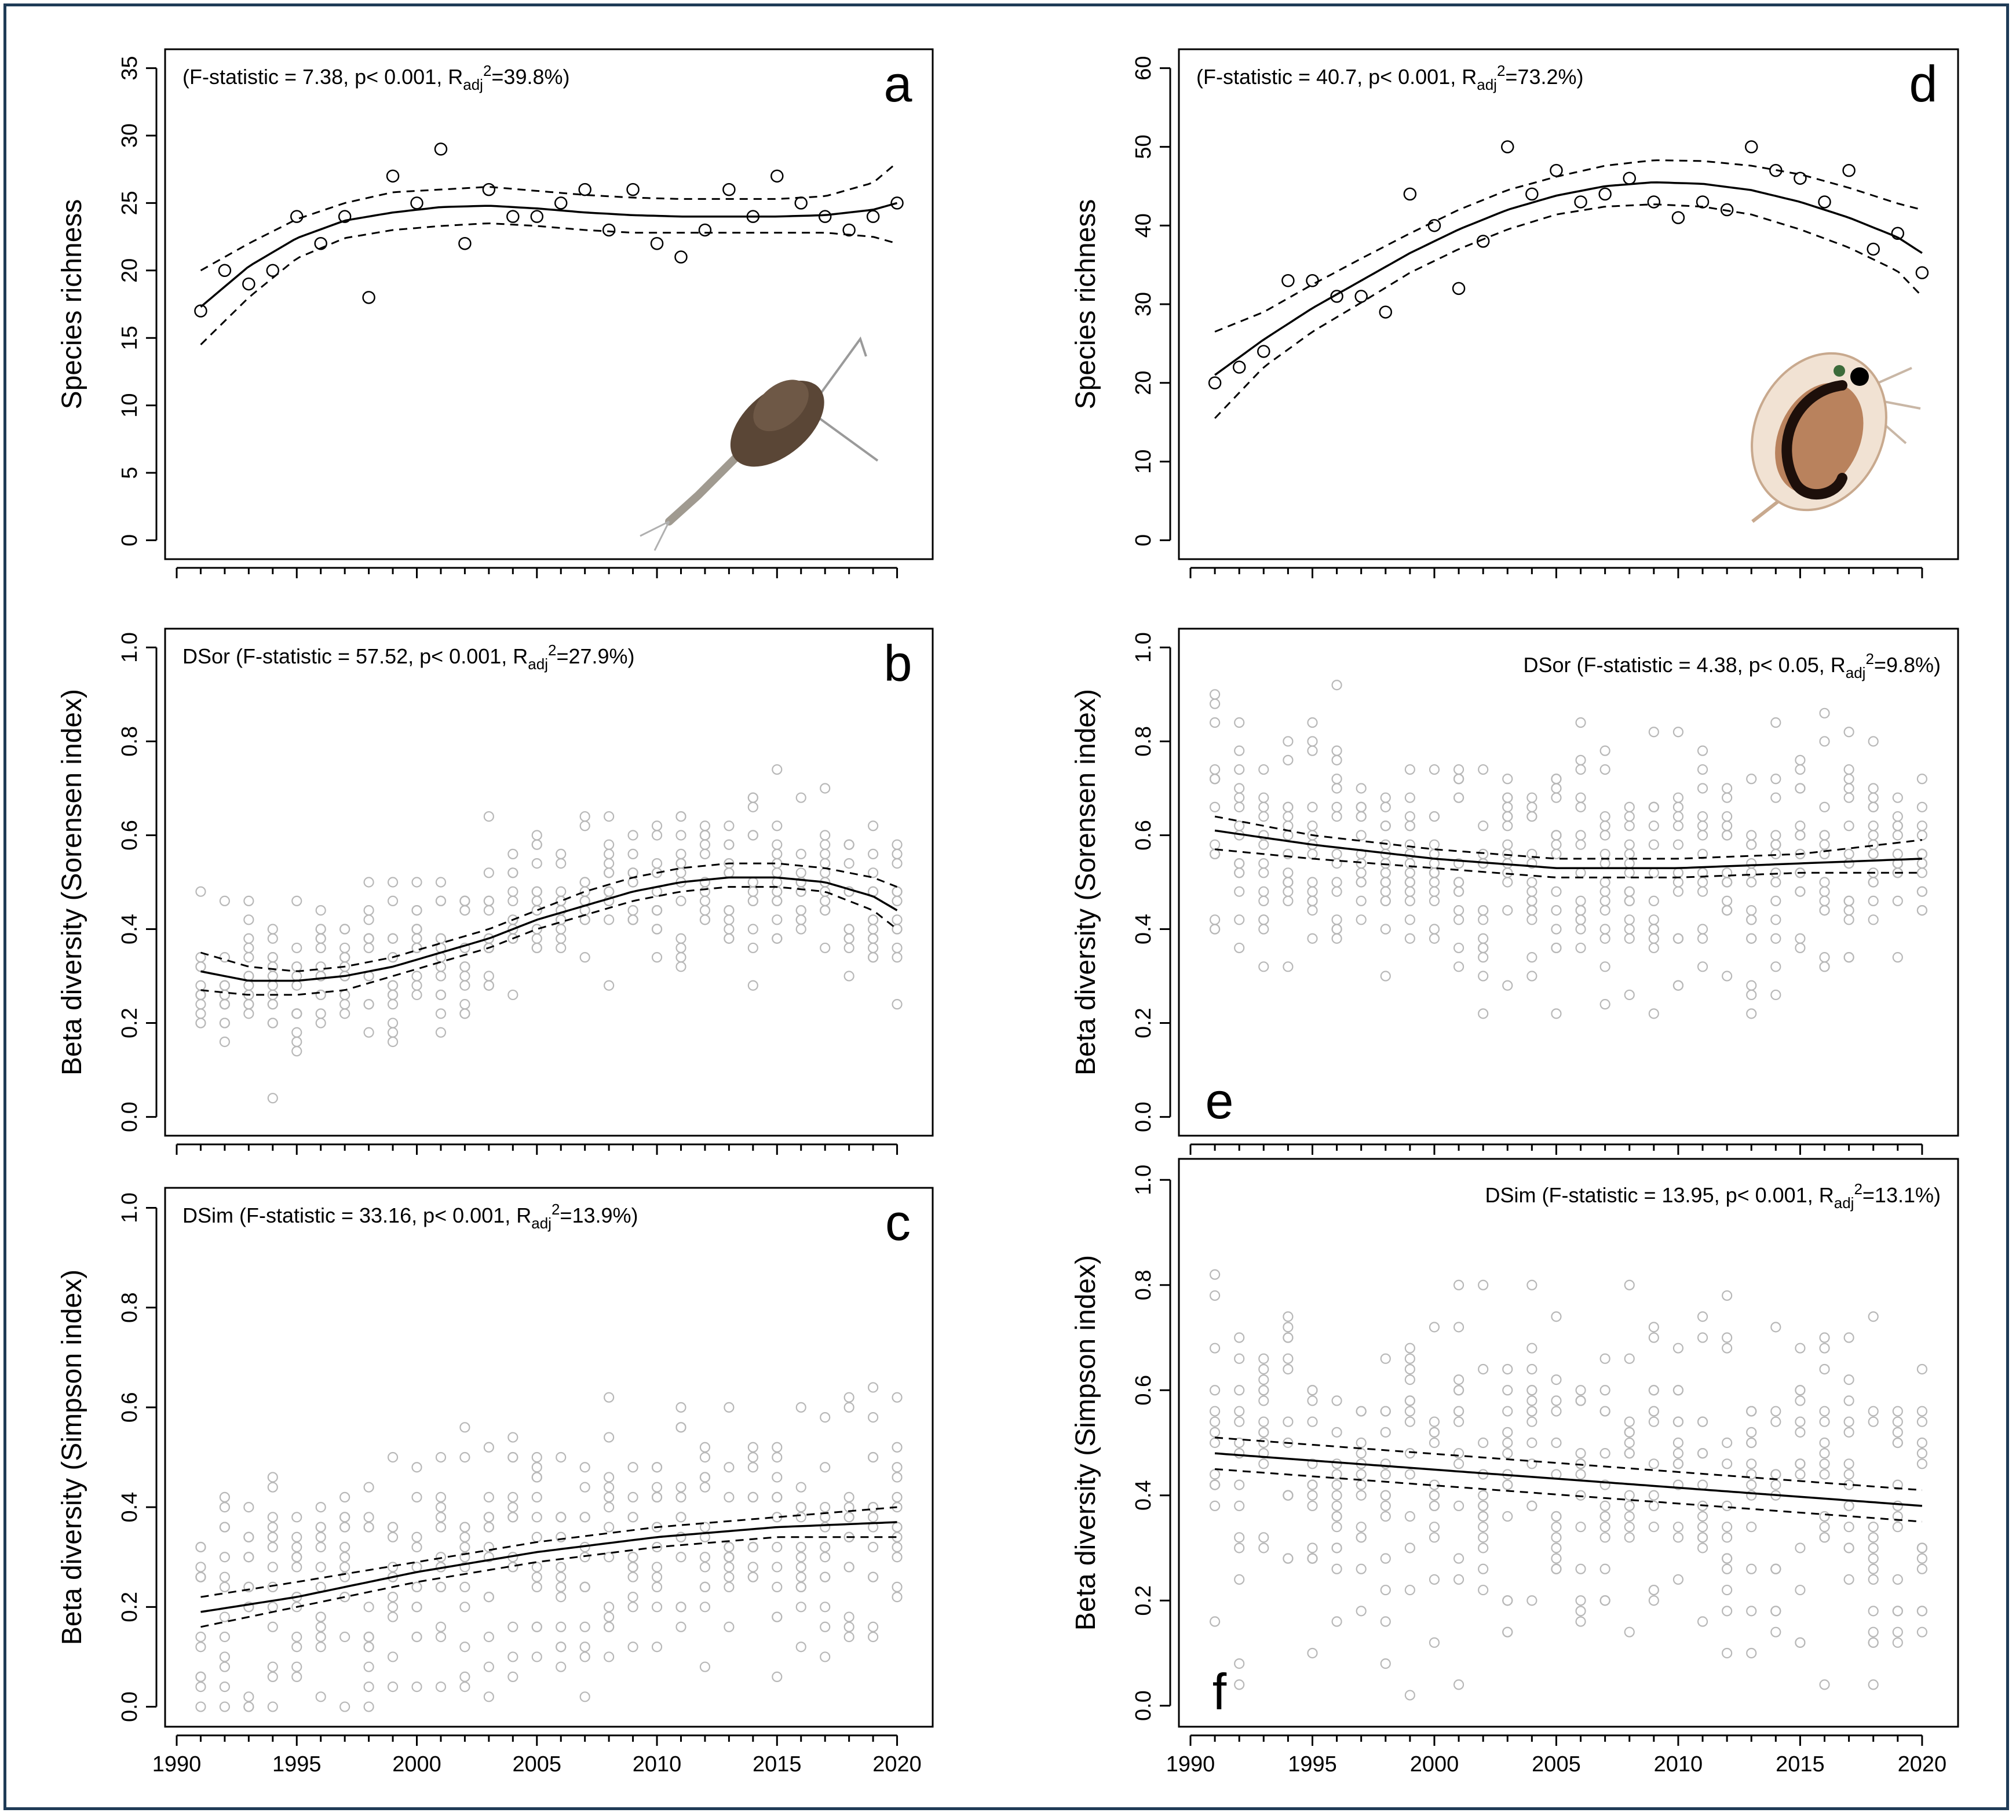 This screenshot has height=1820, width=2016. Describe the element at coordinates (1569, 1495) in the screenshot. I see `ci-lower-line` at that location.